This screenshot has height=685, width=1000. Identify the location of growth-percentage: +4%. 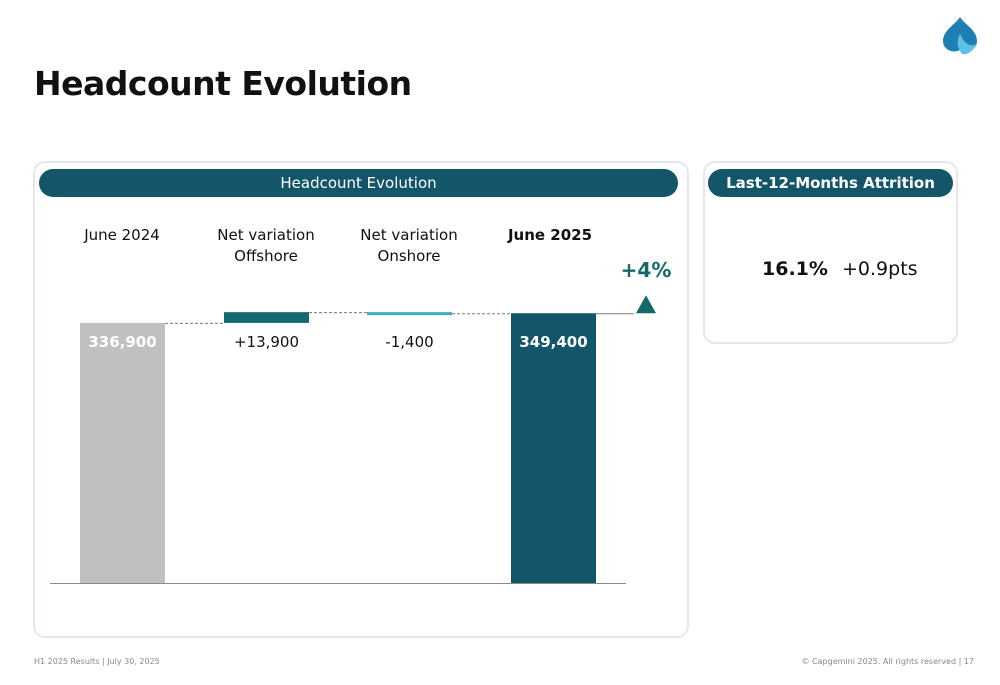
(646, 270).